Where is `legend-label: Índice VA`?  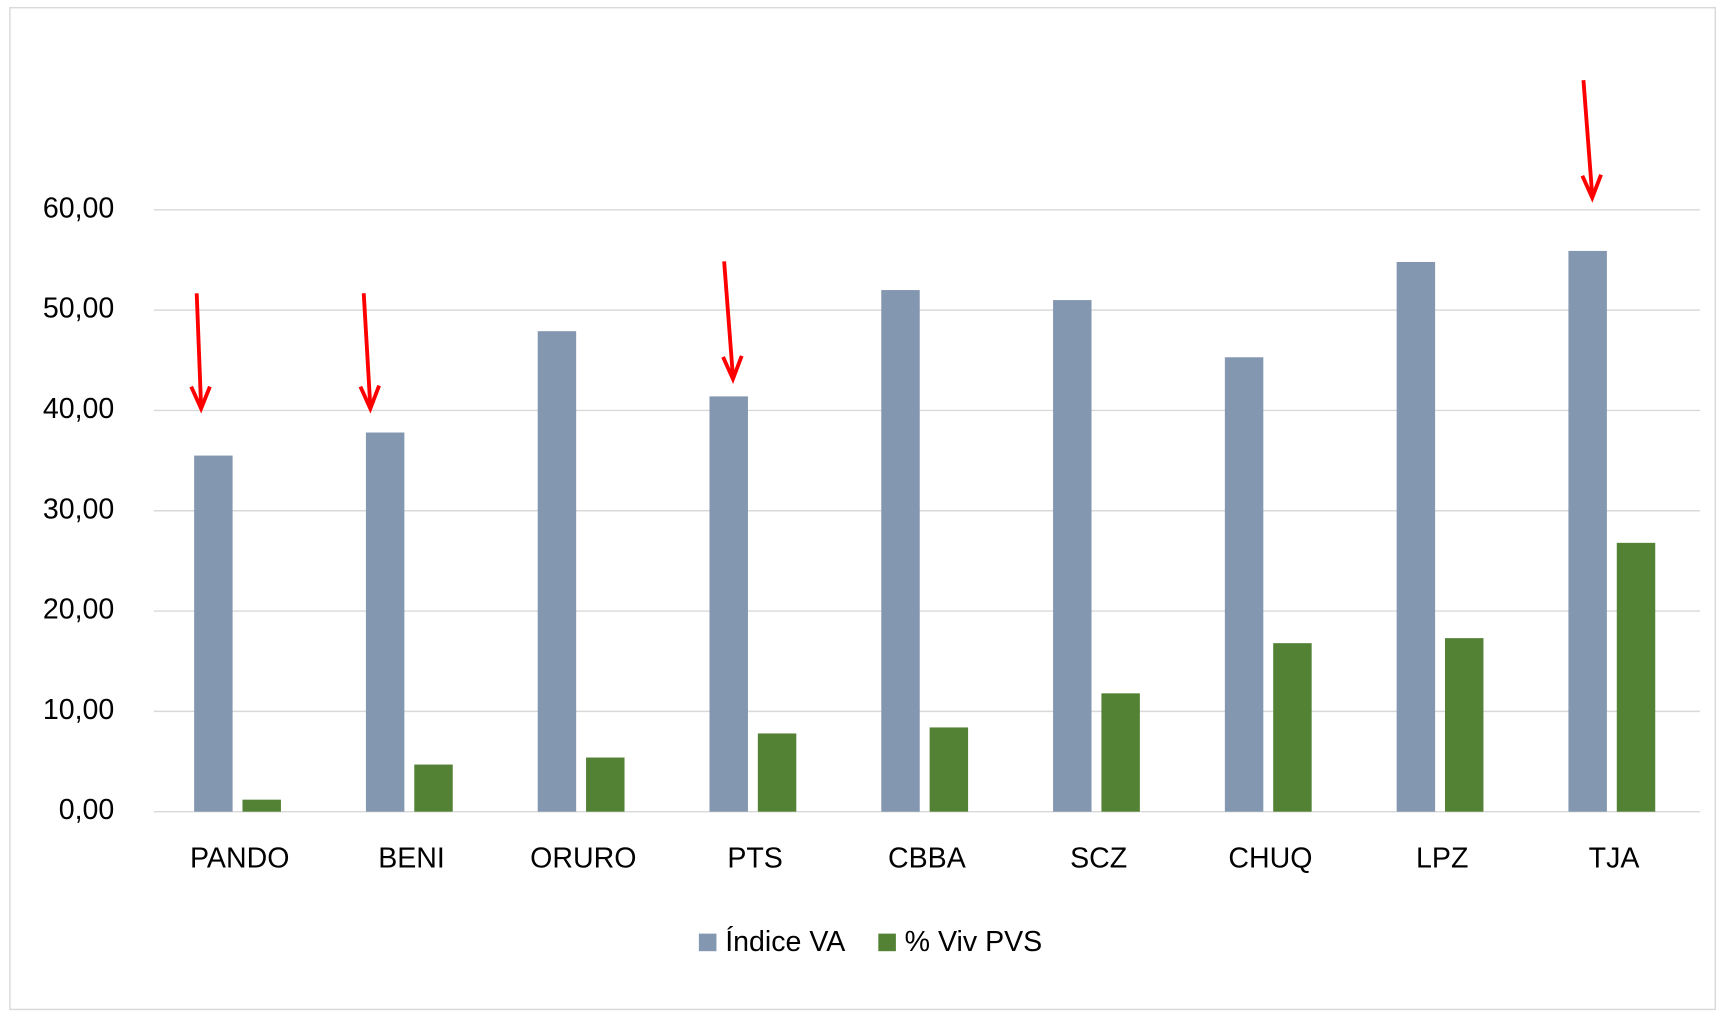
legend-label: Índice VA is located at coordinates (785, 942).